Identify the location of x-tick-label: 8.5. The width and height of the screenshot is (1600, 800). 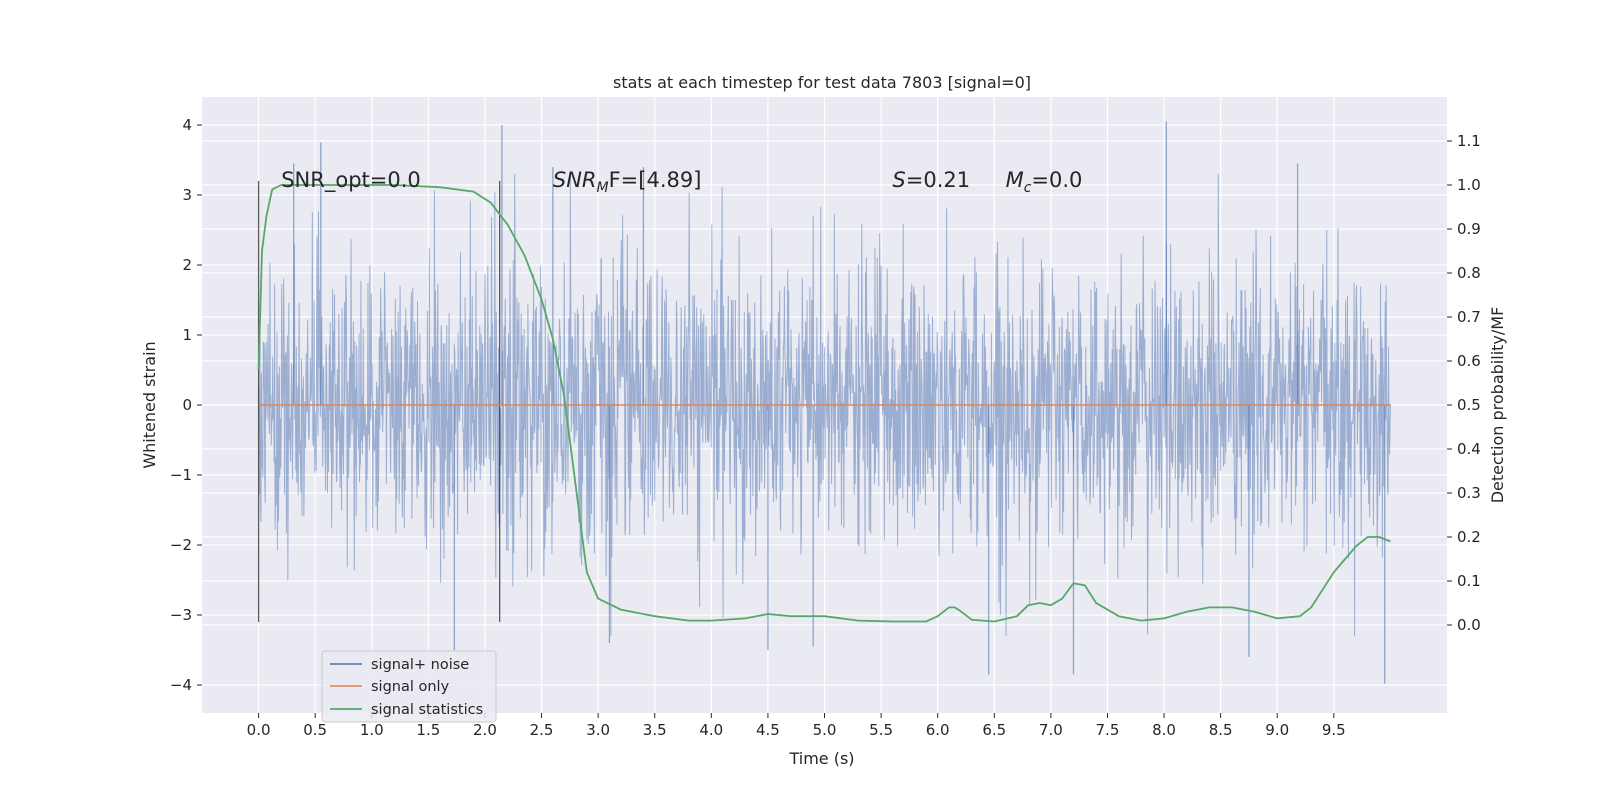
(1221, 730).